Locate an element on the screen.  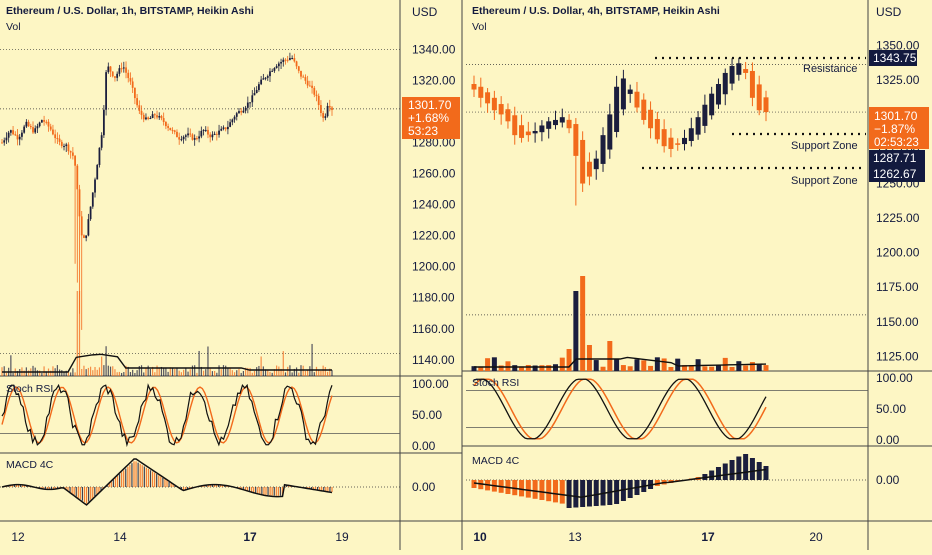
right-price-tick: 1225.00 is located at coordinates (898, 218).